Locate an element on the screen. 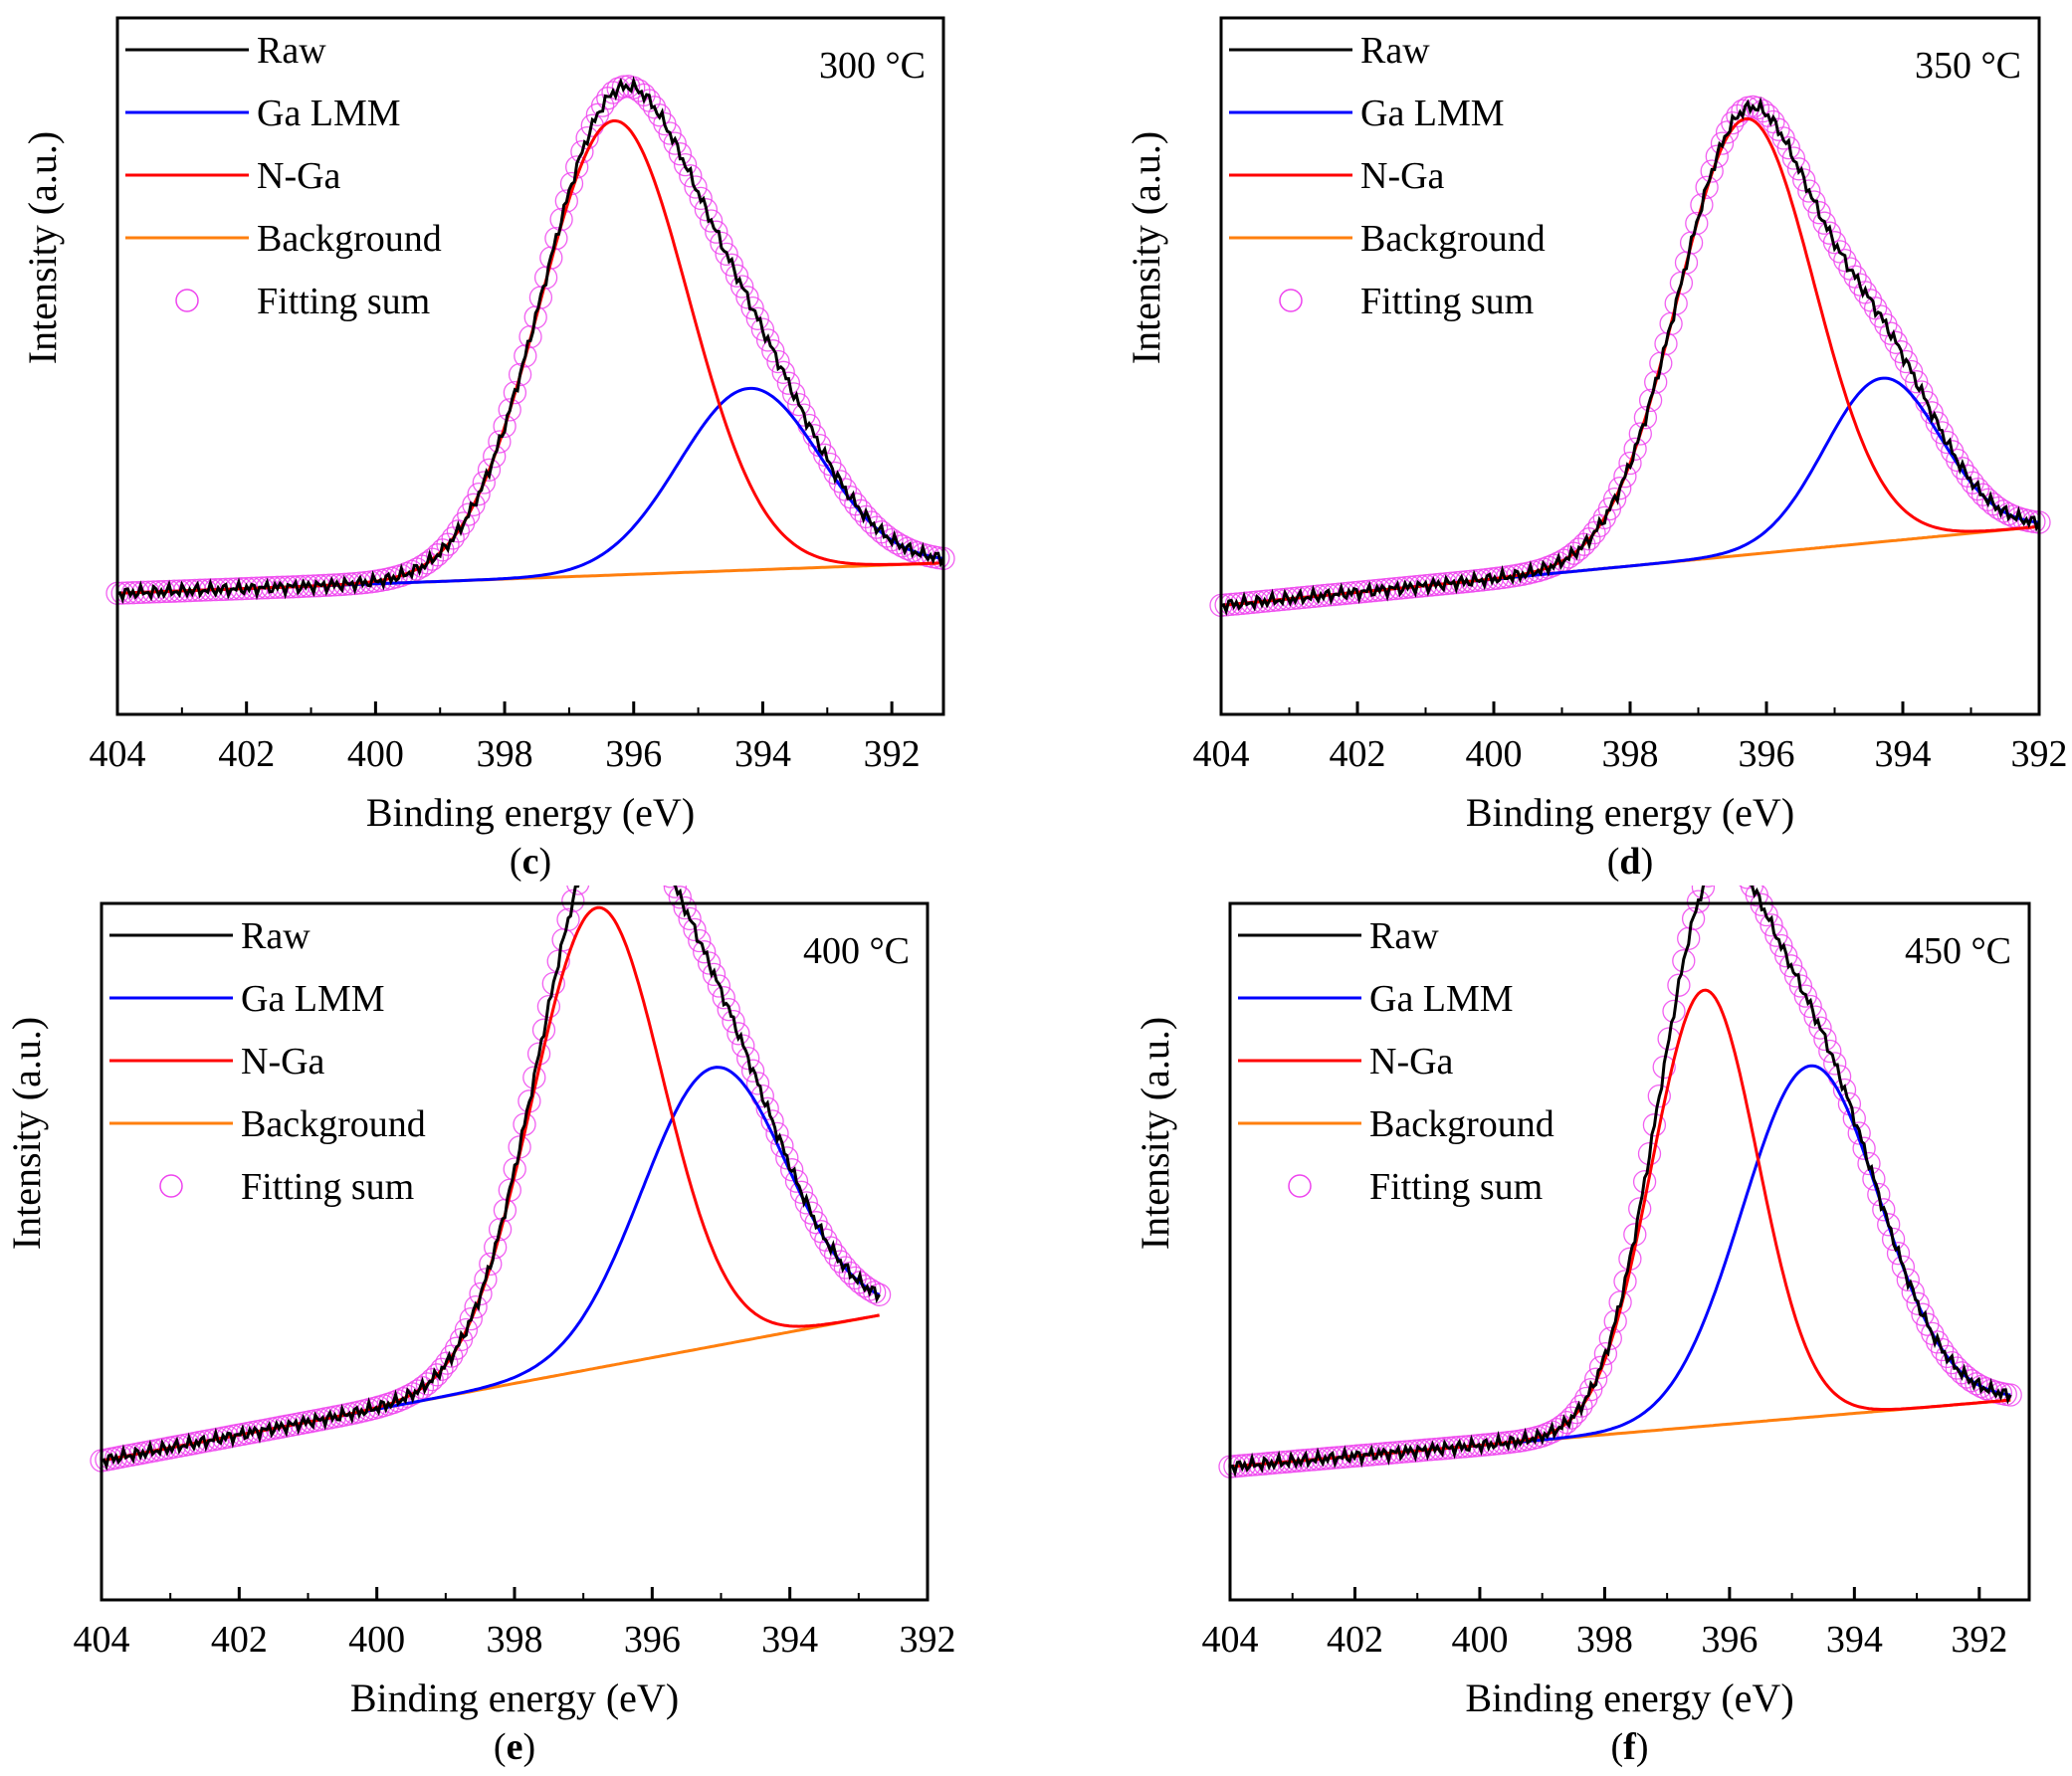  x-axis-title: Binding energy (eV) is located at coordinates (1629, 1698).